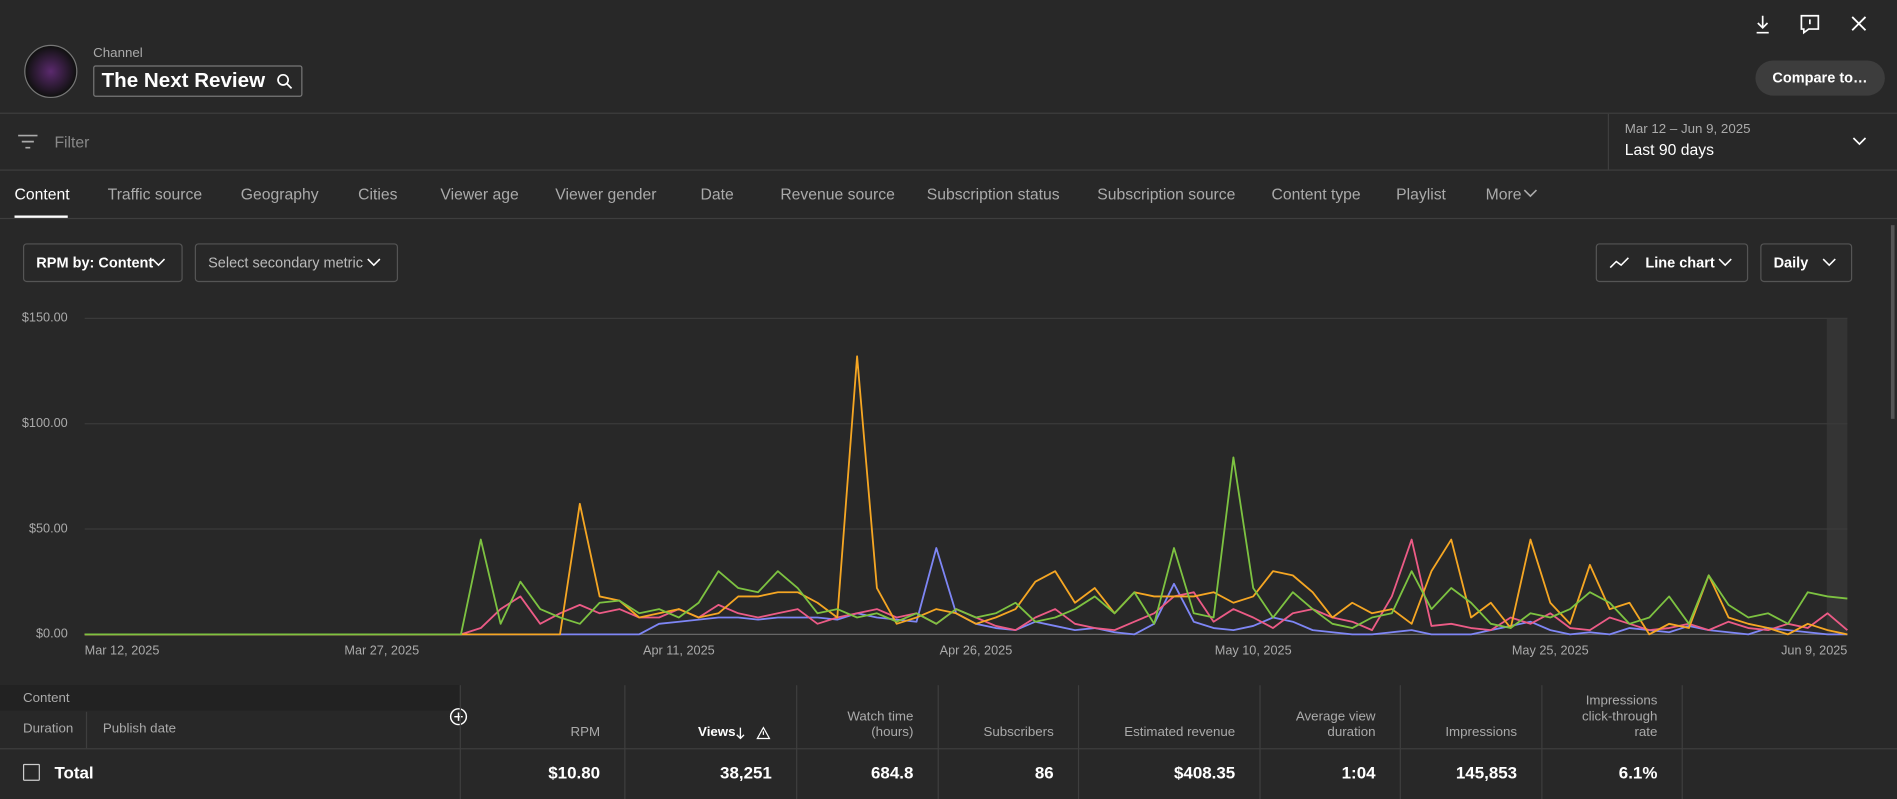 This screenshot has width=1897, height=799. What do you see at coordinates (1550, 651) in the screenshot?
I see `x-tick-label: May 25, 2025` at bounding box center [1550, 651].